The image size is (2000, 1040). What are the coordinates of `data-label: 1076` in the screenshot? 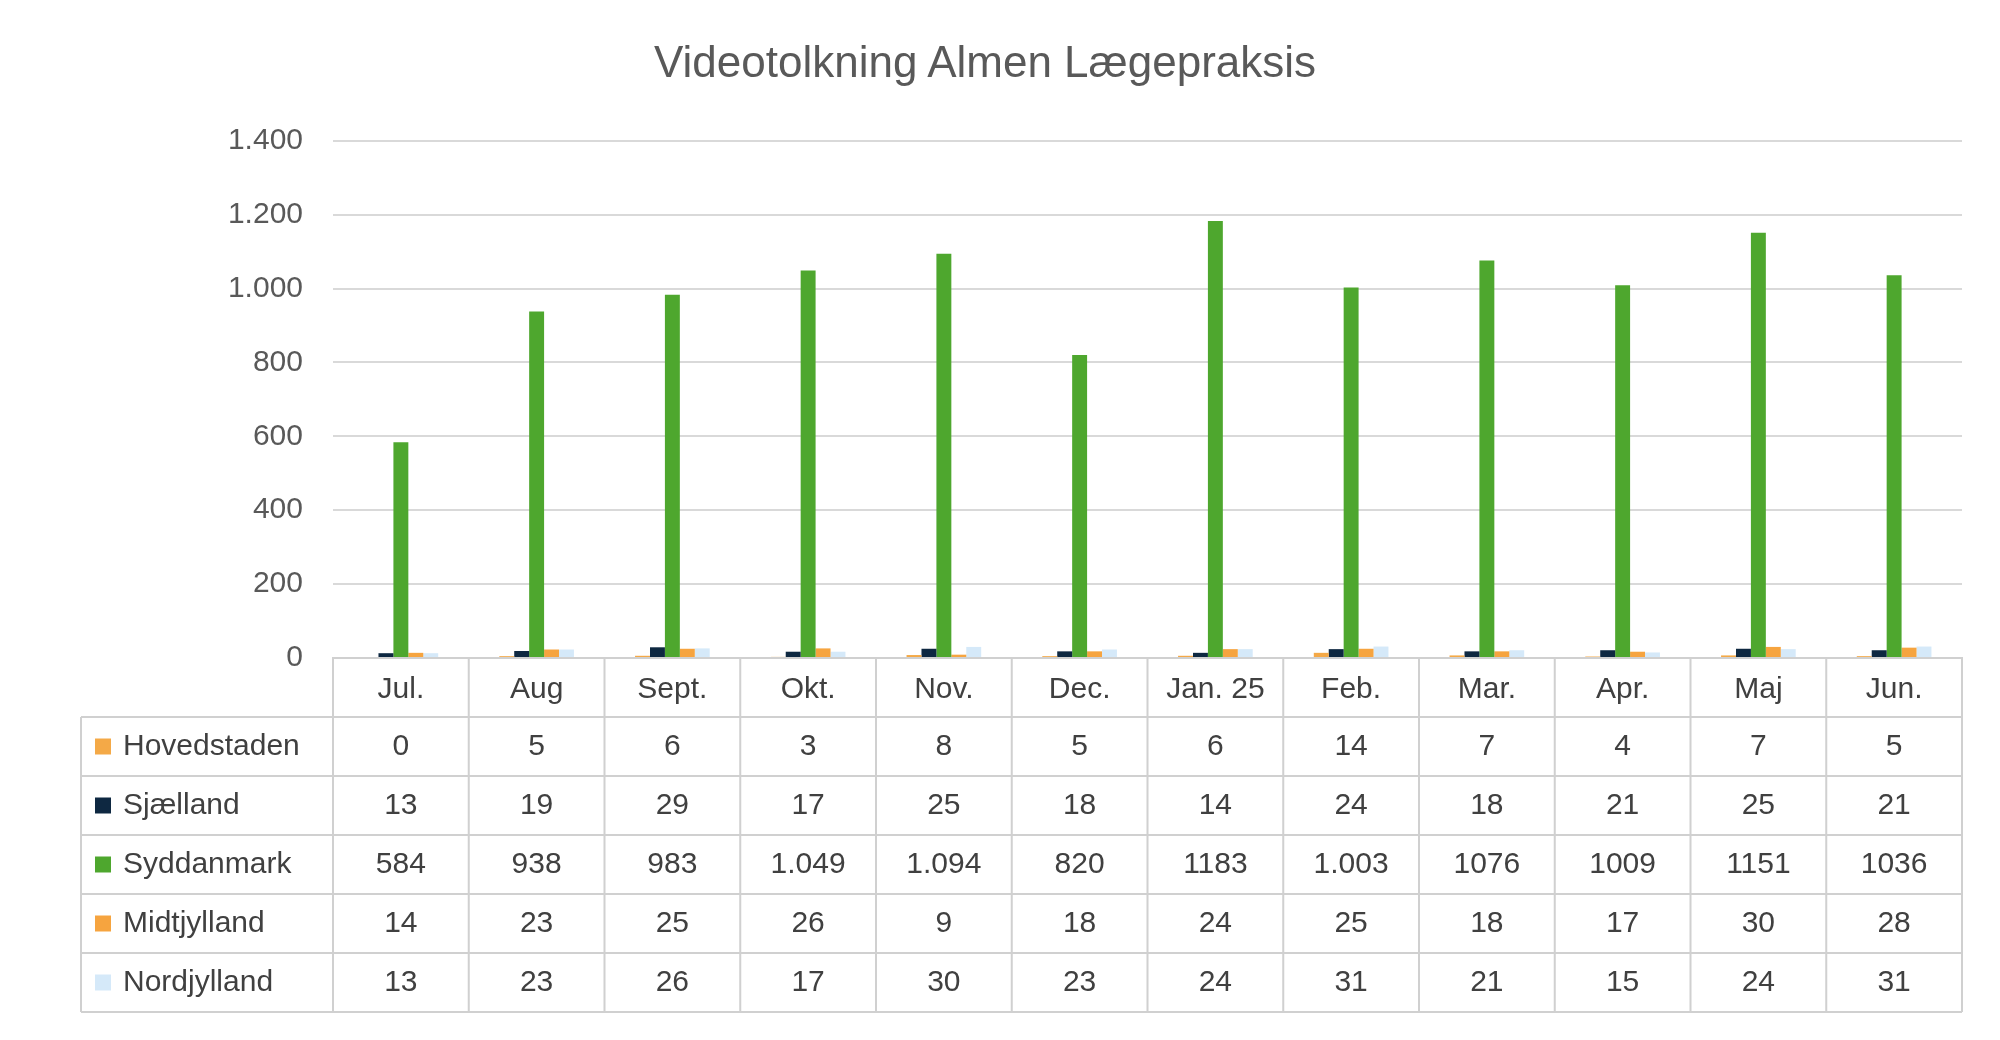 It's located at (1487, 862).